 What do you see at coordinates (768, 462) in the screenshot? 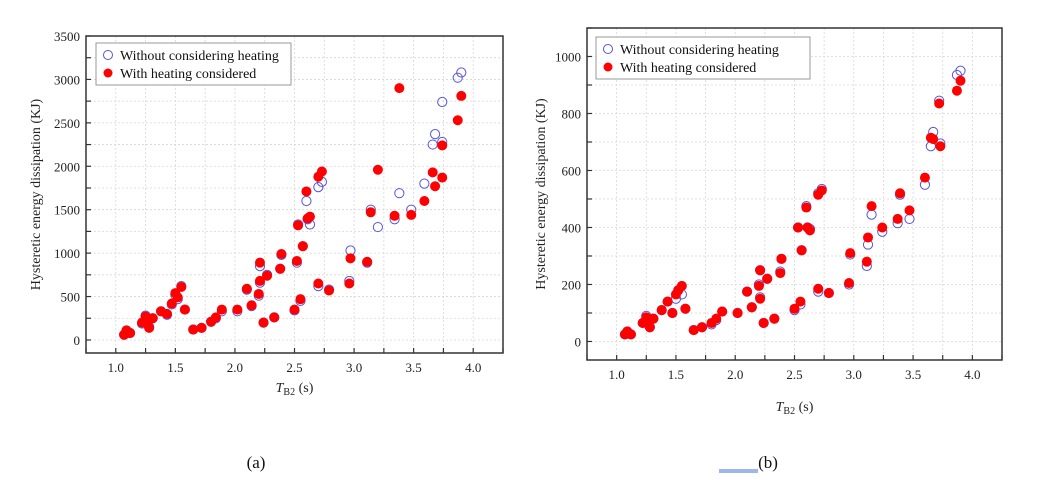
I see `caption-b: (b)` at bounding box center [768, 462].